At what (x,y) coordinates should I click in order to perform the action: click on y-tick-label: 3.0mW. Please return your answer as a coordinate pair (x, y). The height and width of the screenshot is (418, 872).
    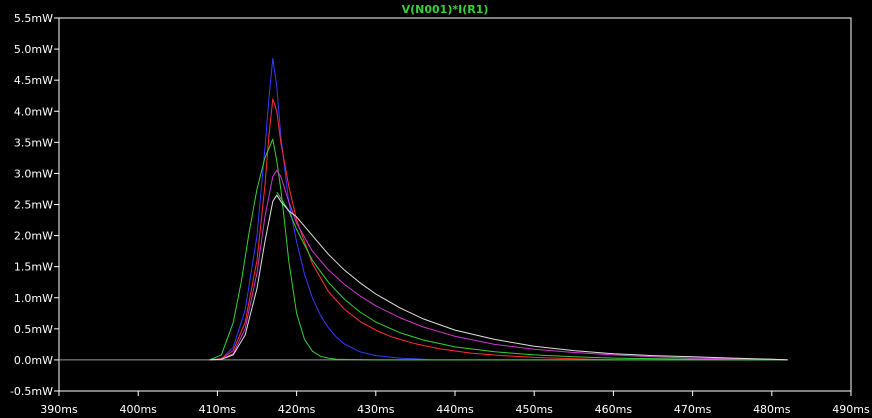
    Looking at the image, I should click on (33, 173).